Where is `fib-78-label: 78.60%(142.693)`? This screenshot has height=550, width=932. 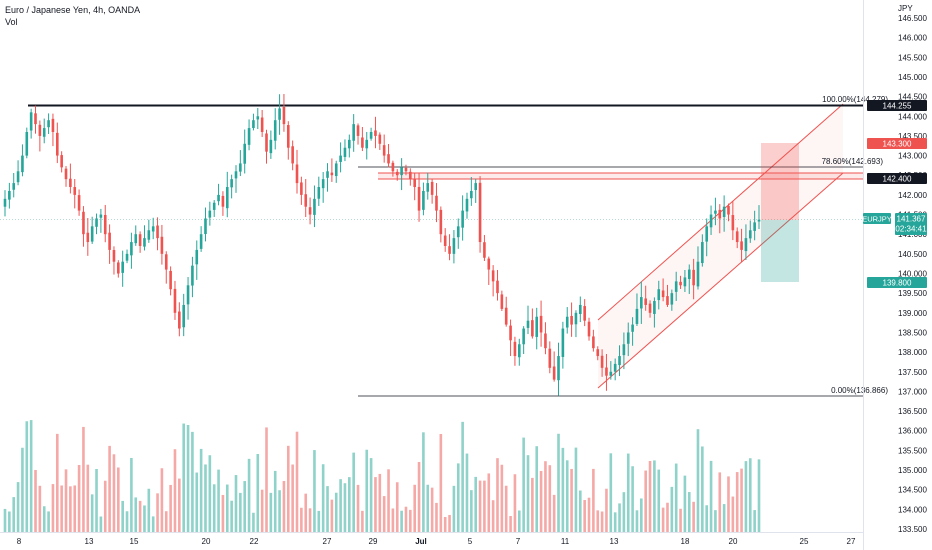 fib-78-label: 78.60%(142.693) is located at coordinates (853, 161).